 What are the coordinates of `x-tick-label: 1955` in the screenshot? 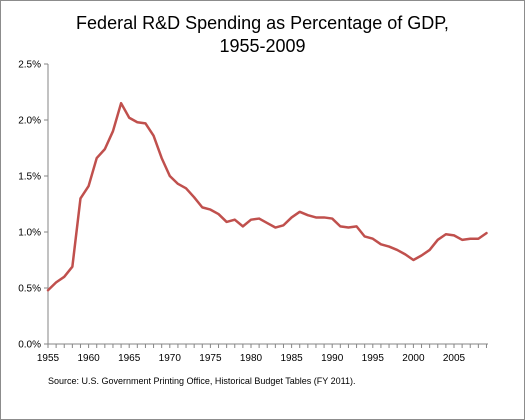 It's located at (48, 358).